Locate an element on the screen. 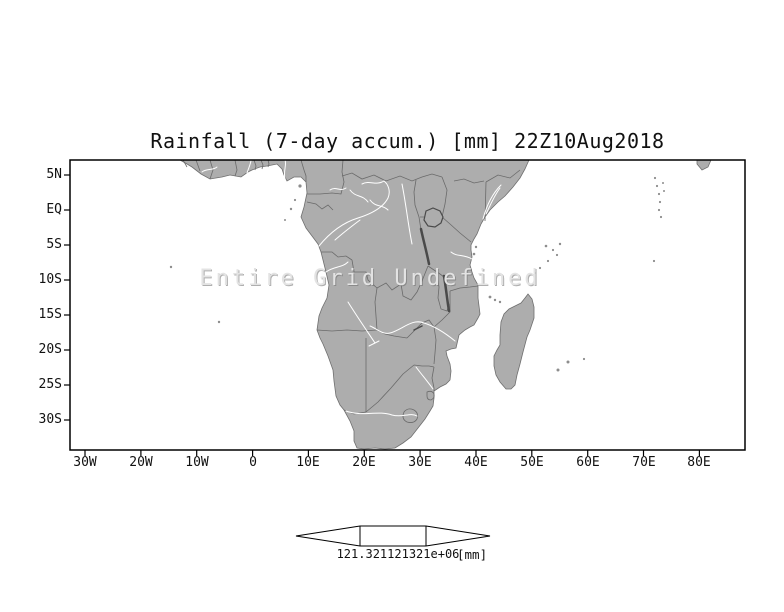 Image resolution: width=784 pixels, height=612 pixels. x-tick-label: 10E is located at coordinates (308, 462).